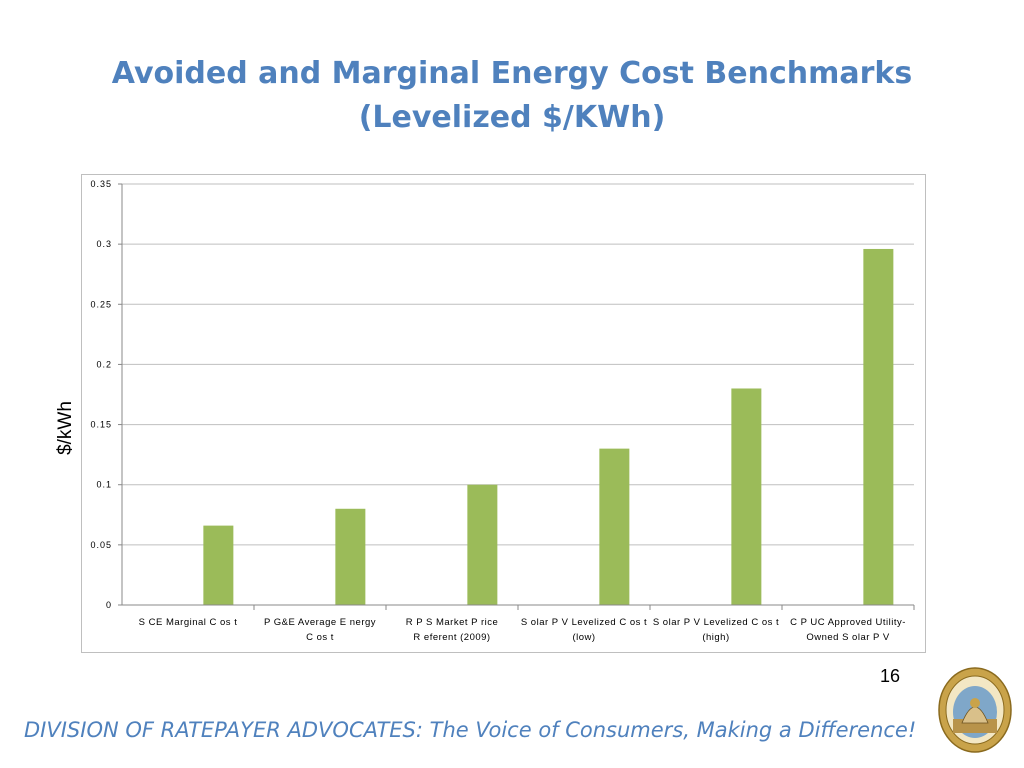 This screenshot has width=1024, height=768. I want to click on x-tick-label: Owned S olar P V, so click(848, 637).